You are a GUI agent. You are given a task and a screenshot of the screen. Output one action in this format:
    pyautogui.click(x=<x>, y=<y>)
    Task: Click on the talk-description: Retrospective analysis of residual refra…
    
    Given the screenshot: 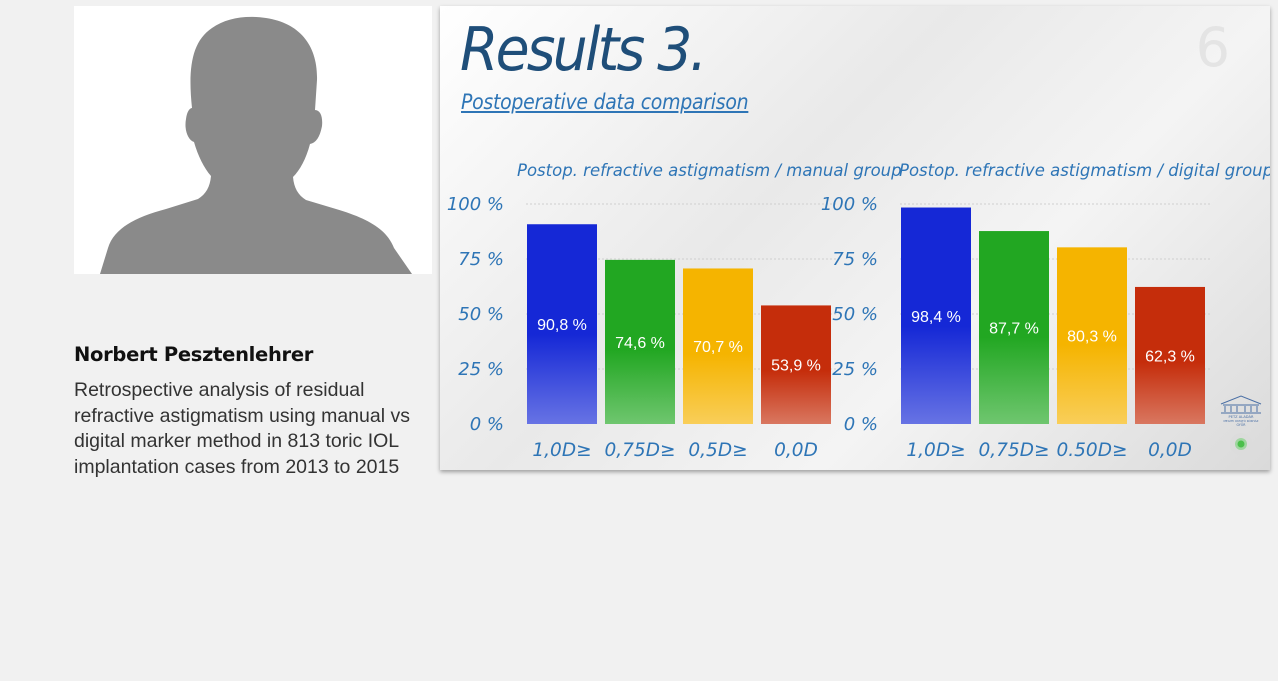 What is the action you would take?
    pyautogui.click(x=242, y=428)
    